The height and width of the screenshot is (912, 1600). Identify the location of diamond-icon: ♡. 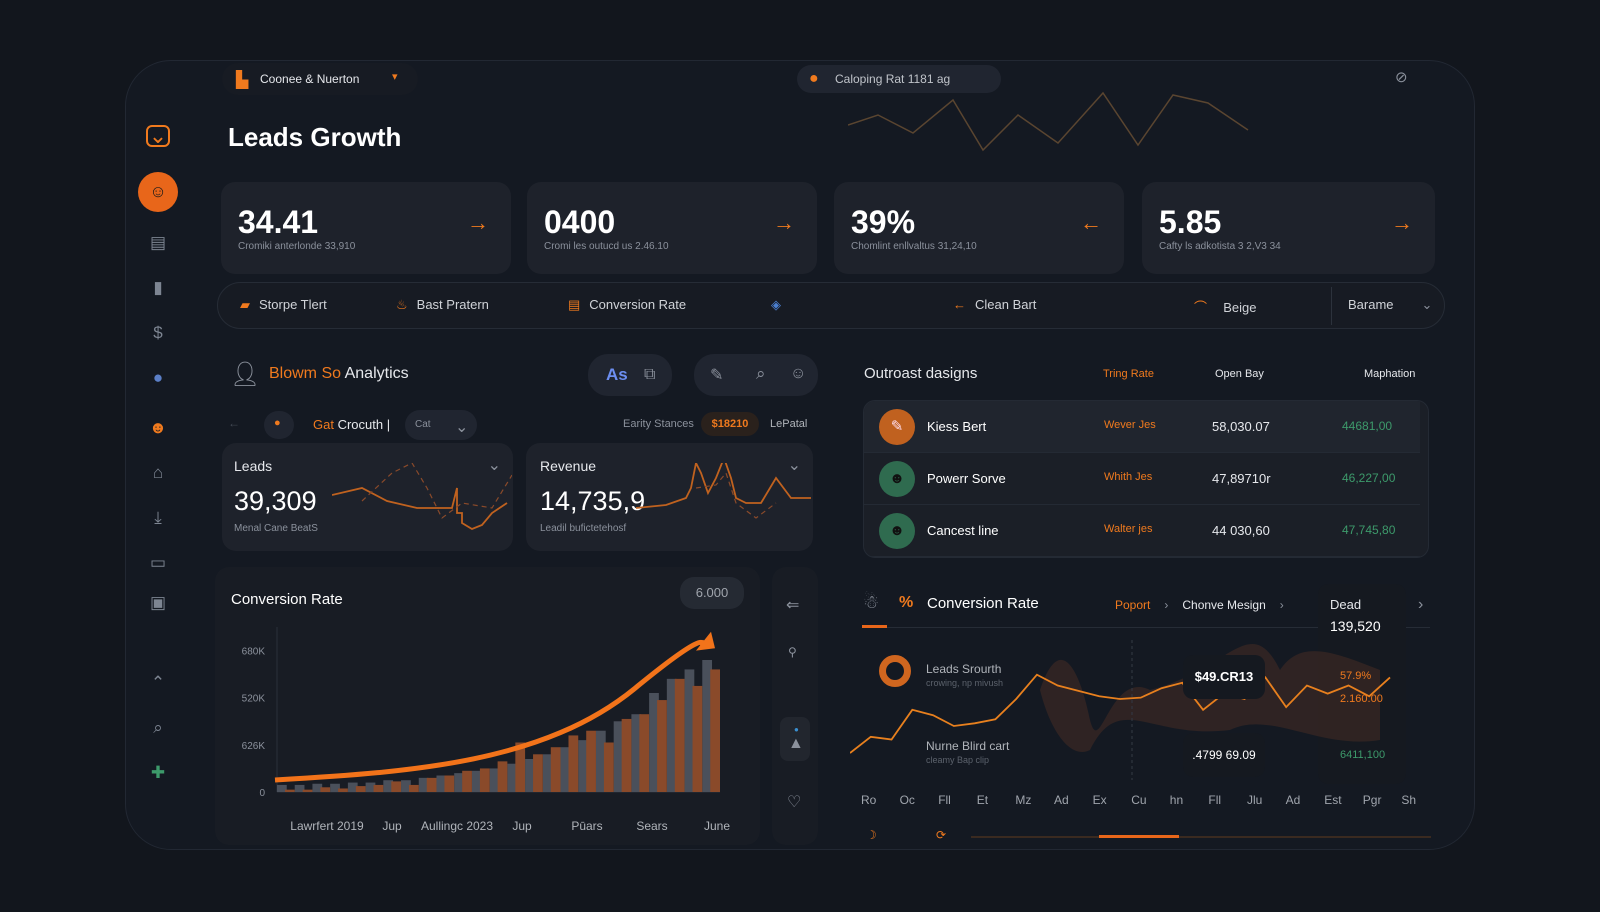
(794, 802).